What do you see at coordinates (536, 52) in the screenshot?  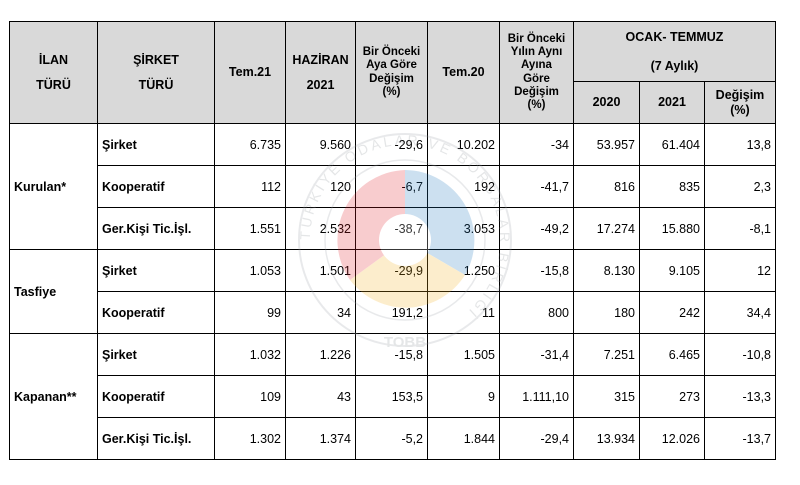 I see `header-prev-year-line2: Yılın Aynı` at bounding box center [536, 52].